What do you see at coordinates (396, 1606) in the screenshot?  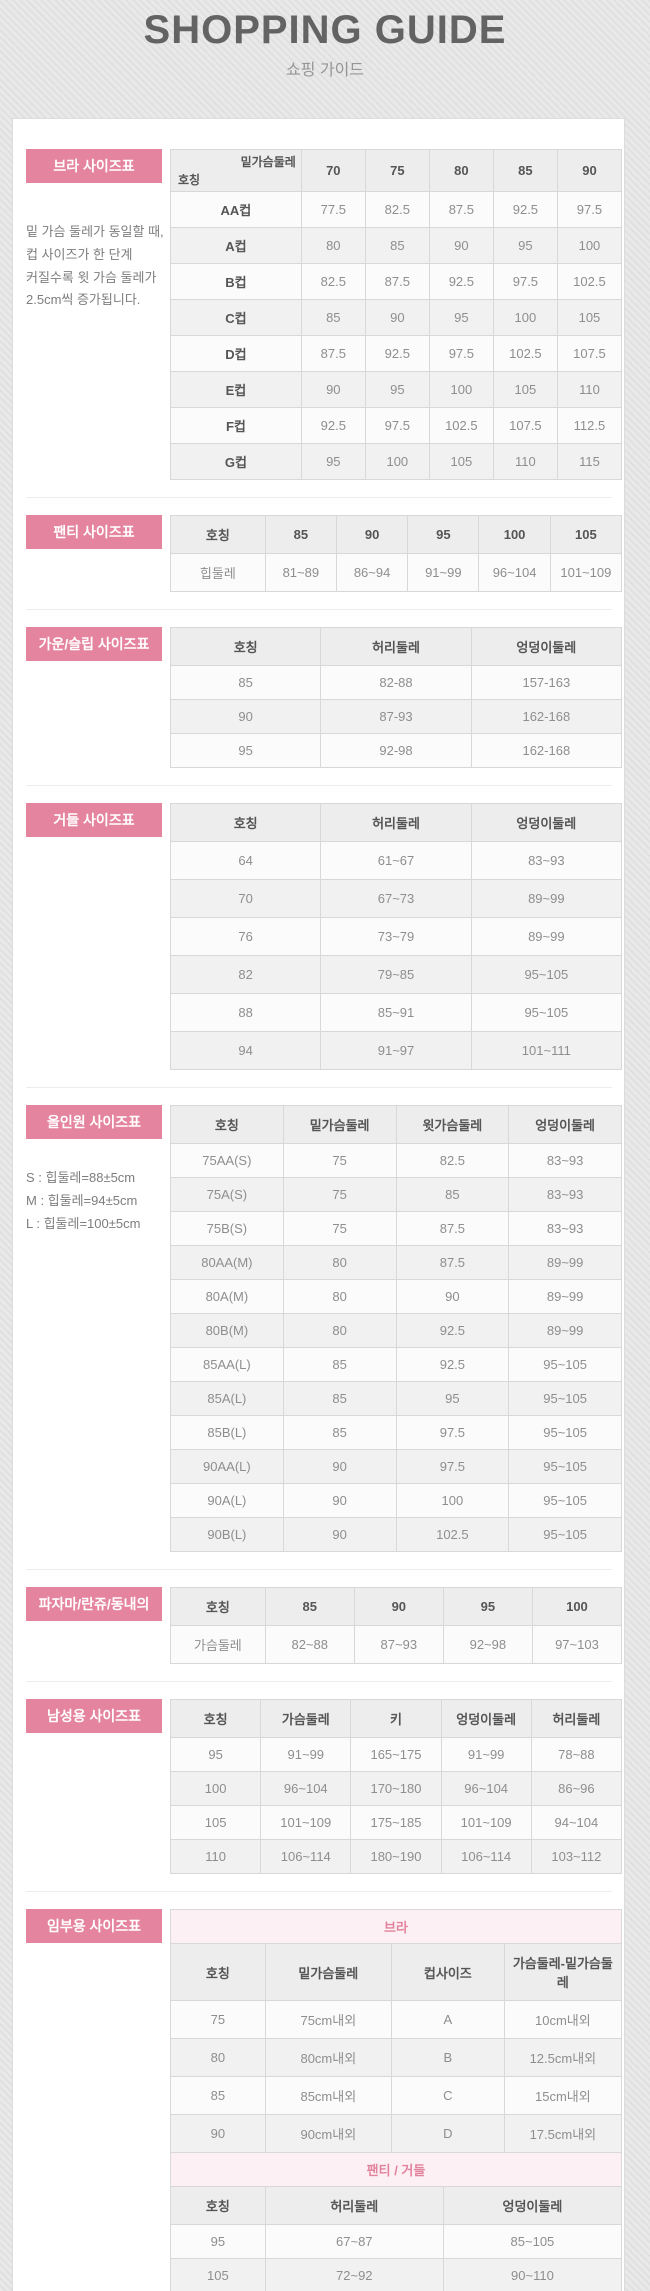 I see `table-header-row: 호칭 85 90 95 100` at bounding box center [396, 1606].